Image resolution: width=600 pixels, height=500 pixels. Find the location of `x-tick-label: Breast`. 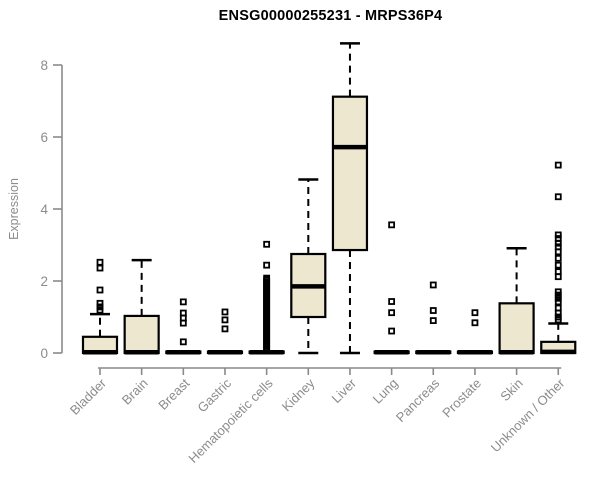

x-tick-label: Breast is located at coordinates (173, 393).